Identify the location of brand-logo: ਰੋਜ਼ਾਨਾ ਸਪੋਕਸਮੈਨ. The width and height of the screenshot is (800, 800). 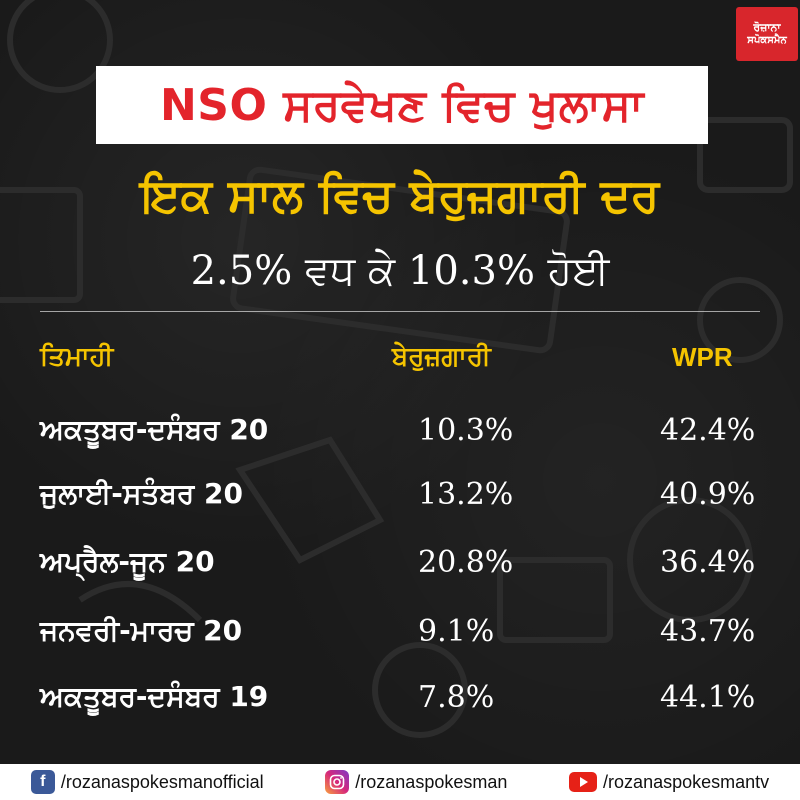
(767, 34).